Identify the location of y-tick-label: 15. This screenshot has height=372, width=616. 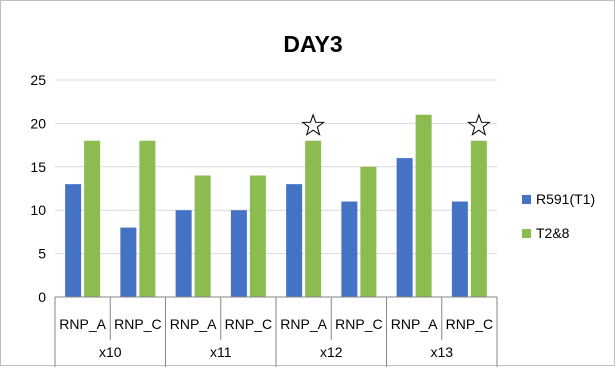
(38, 167).